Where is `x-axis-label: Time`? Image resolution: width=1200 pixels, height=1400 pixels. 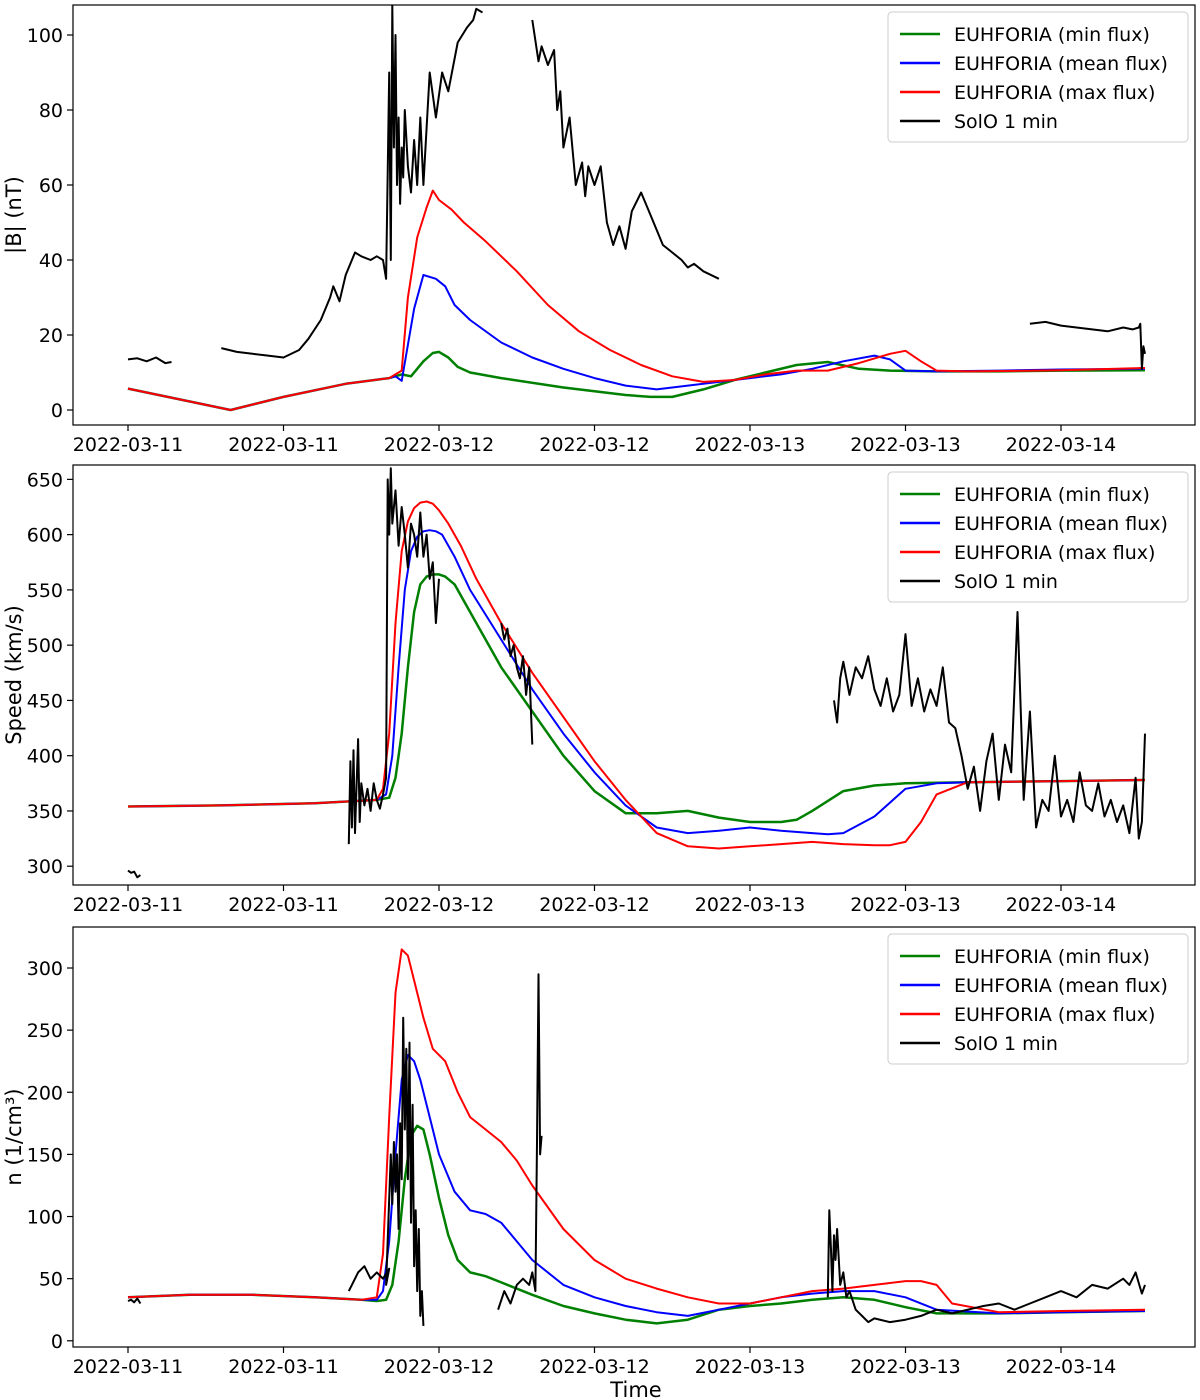
x-axis-label: Time is located at coordinates (635, 1389).